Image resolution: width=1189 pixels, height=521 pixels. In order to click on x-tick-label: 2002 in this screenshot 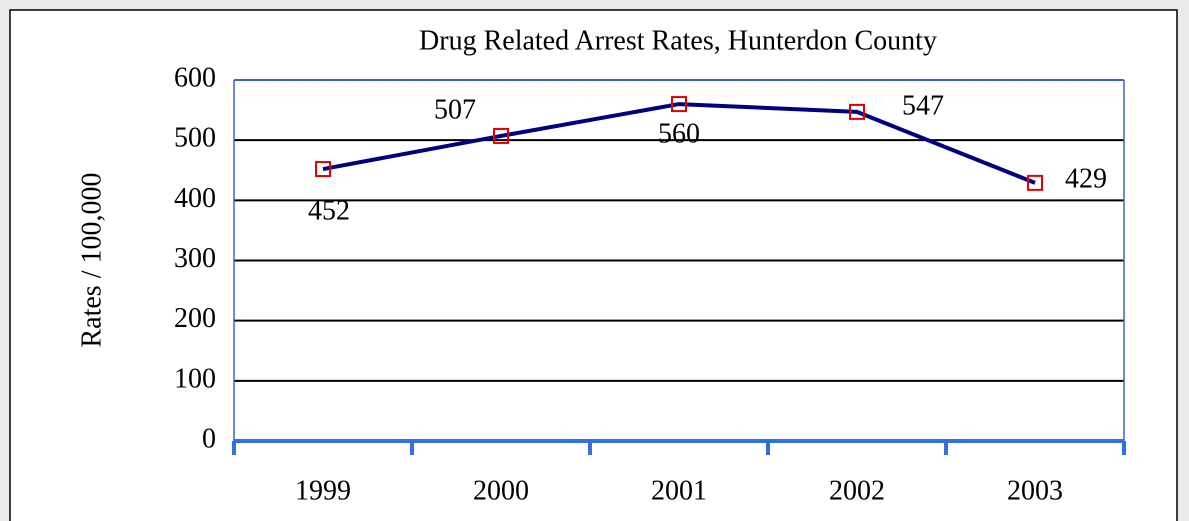, I will do `click(857, 490)`.